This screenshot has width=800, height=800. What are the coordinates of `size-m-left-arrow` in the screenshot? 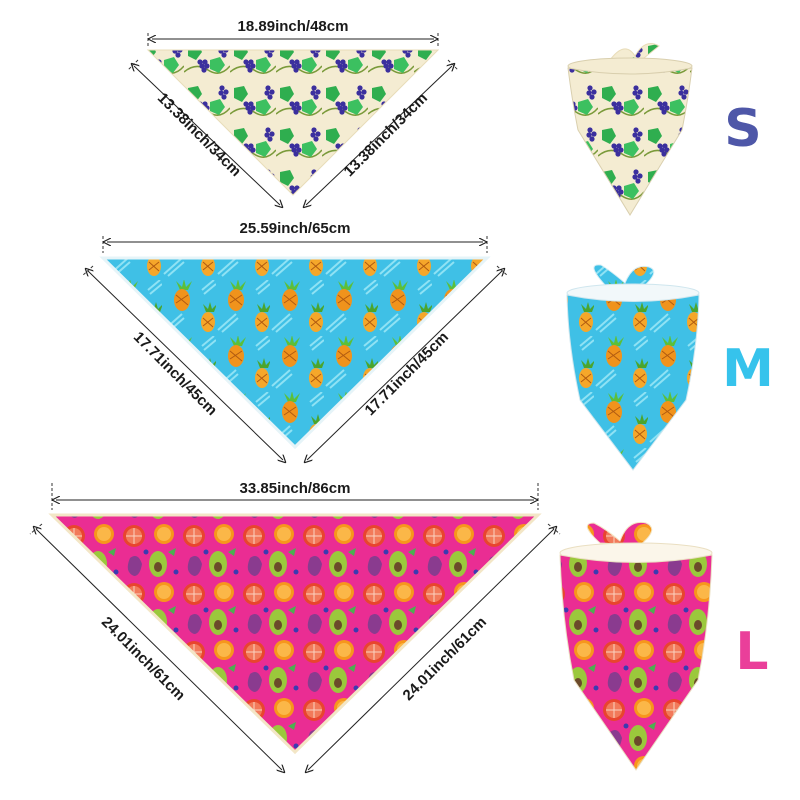 It's located at (185, 365).